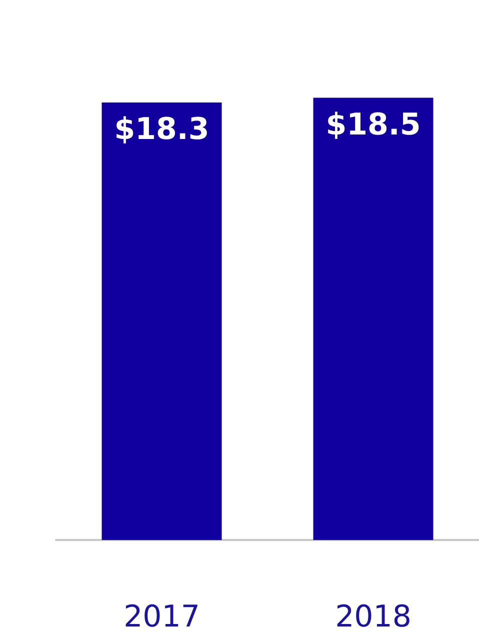 The image size is (479, 642). Describe the element at coordinates (373, 124) in the screenshot. I see `data-label: $18.5` at that location.